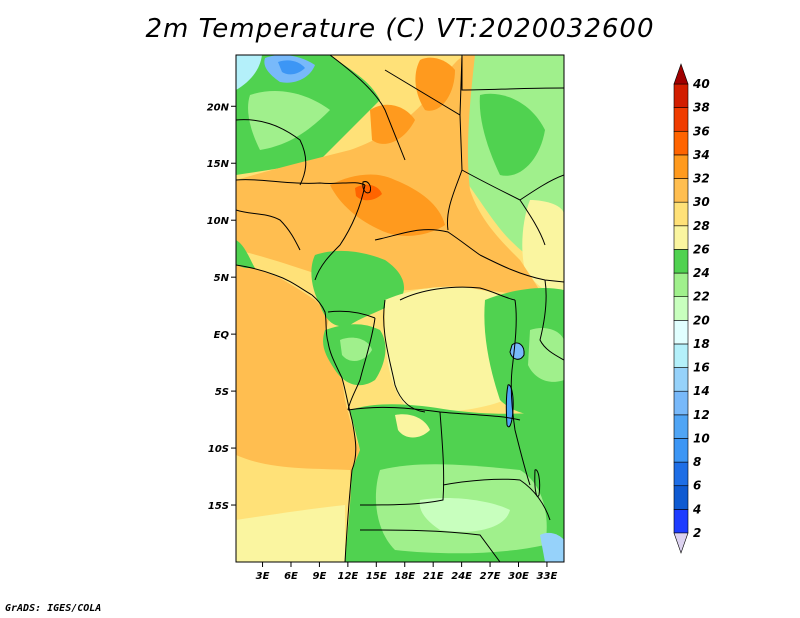 The width and height of the screenshot is (800, 618). What do you see at coordinates (268, 230) in the screenshot?
I see `border-mali-burkina` at bounding box center [268, 230].